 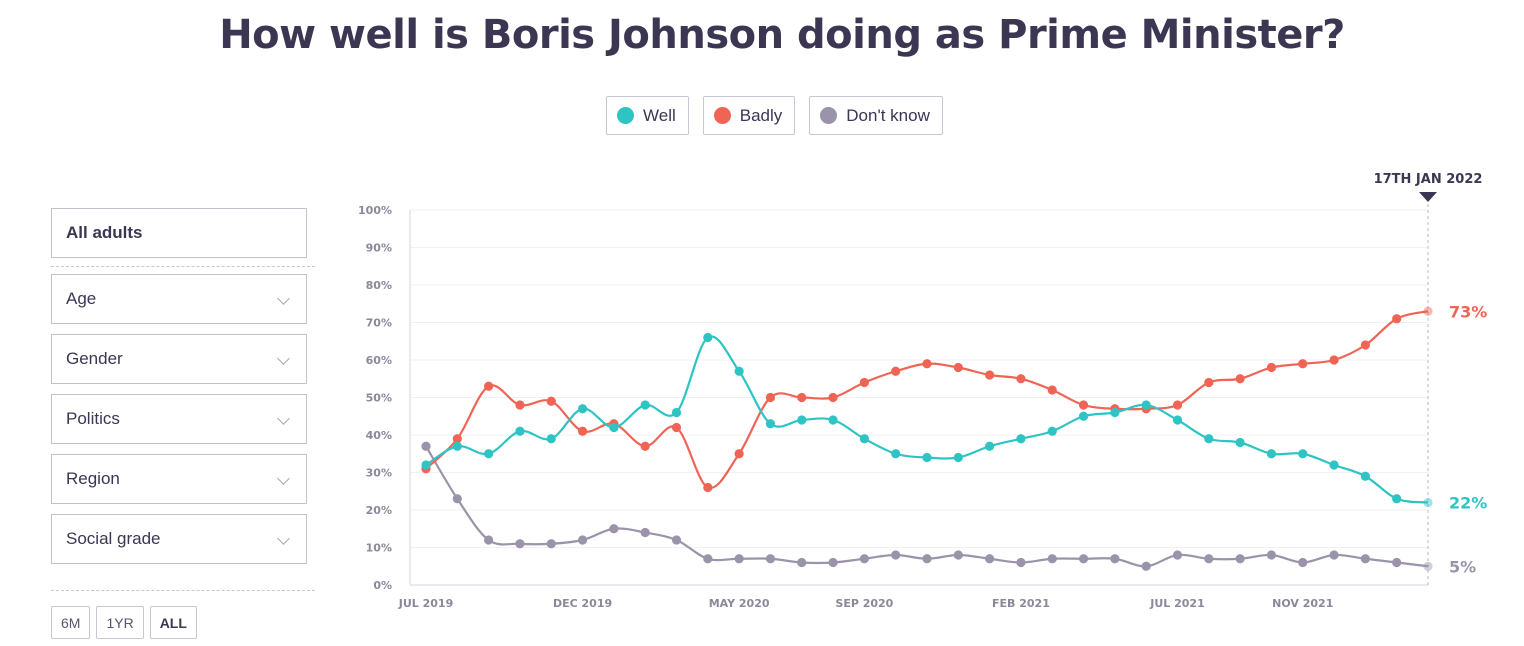 I want to click on x-tick-label: FEB 2021, so click(x=1021, y=603).